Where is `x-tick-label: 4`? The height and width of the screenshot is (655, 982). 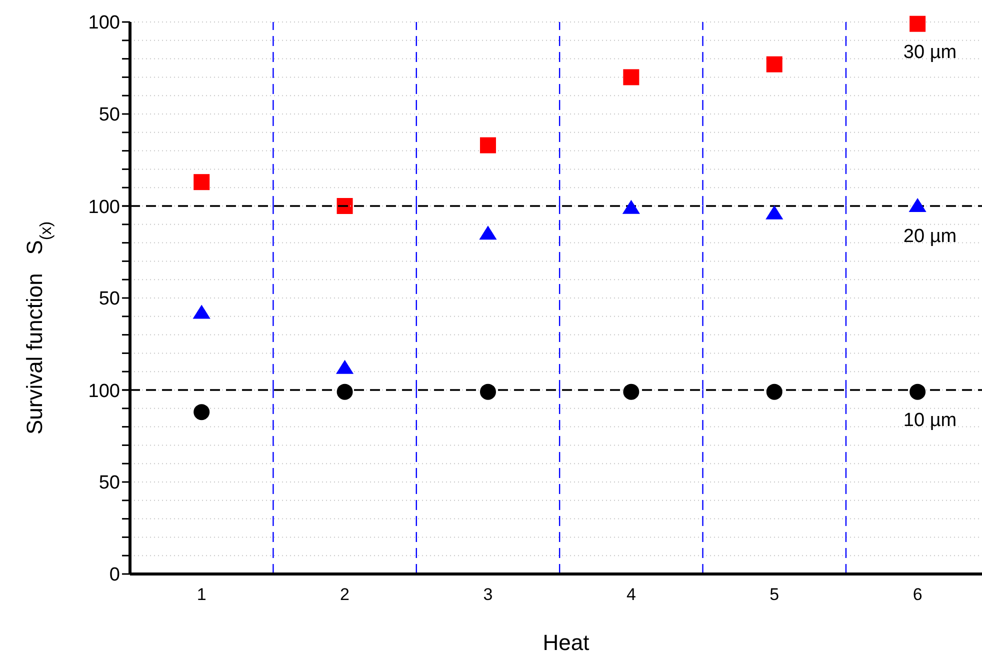 x-tick-label: 4 is located at coordinates (631, 594).